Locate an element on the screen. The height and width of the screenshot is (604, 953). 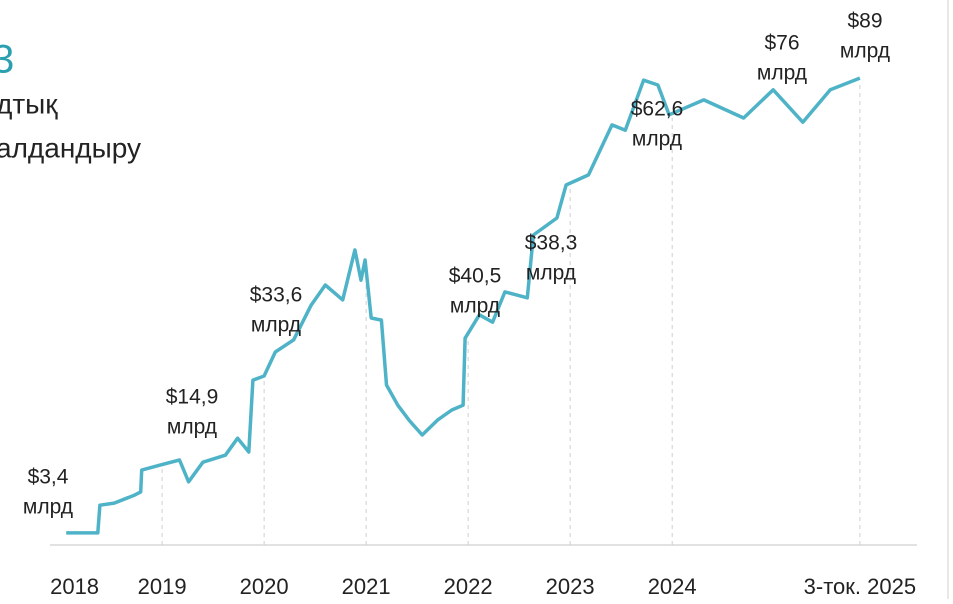
x-tick-label: 2018 is located at coordinates (74, 586).